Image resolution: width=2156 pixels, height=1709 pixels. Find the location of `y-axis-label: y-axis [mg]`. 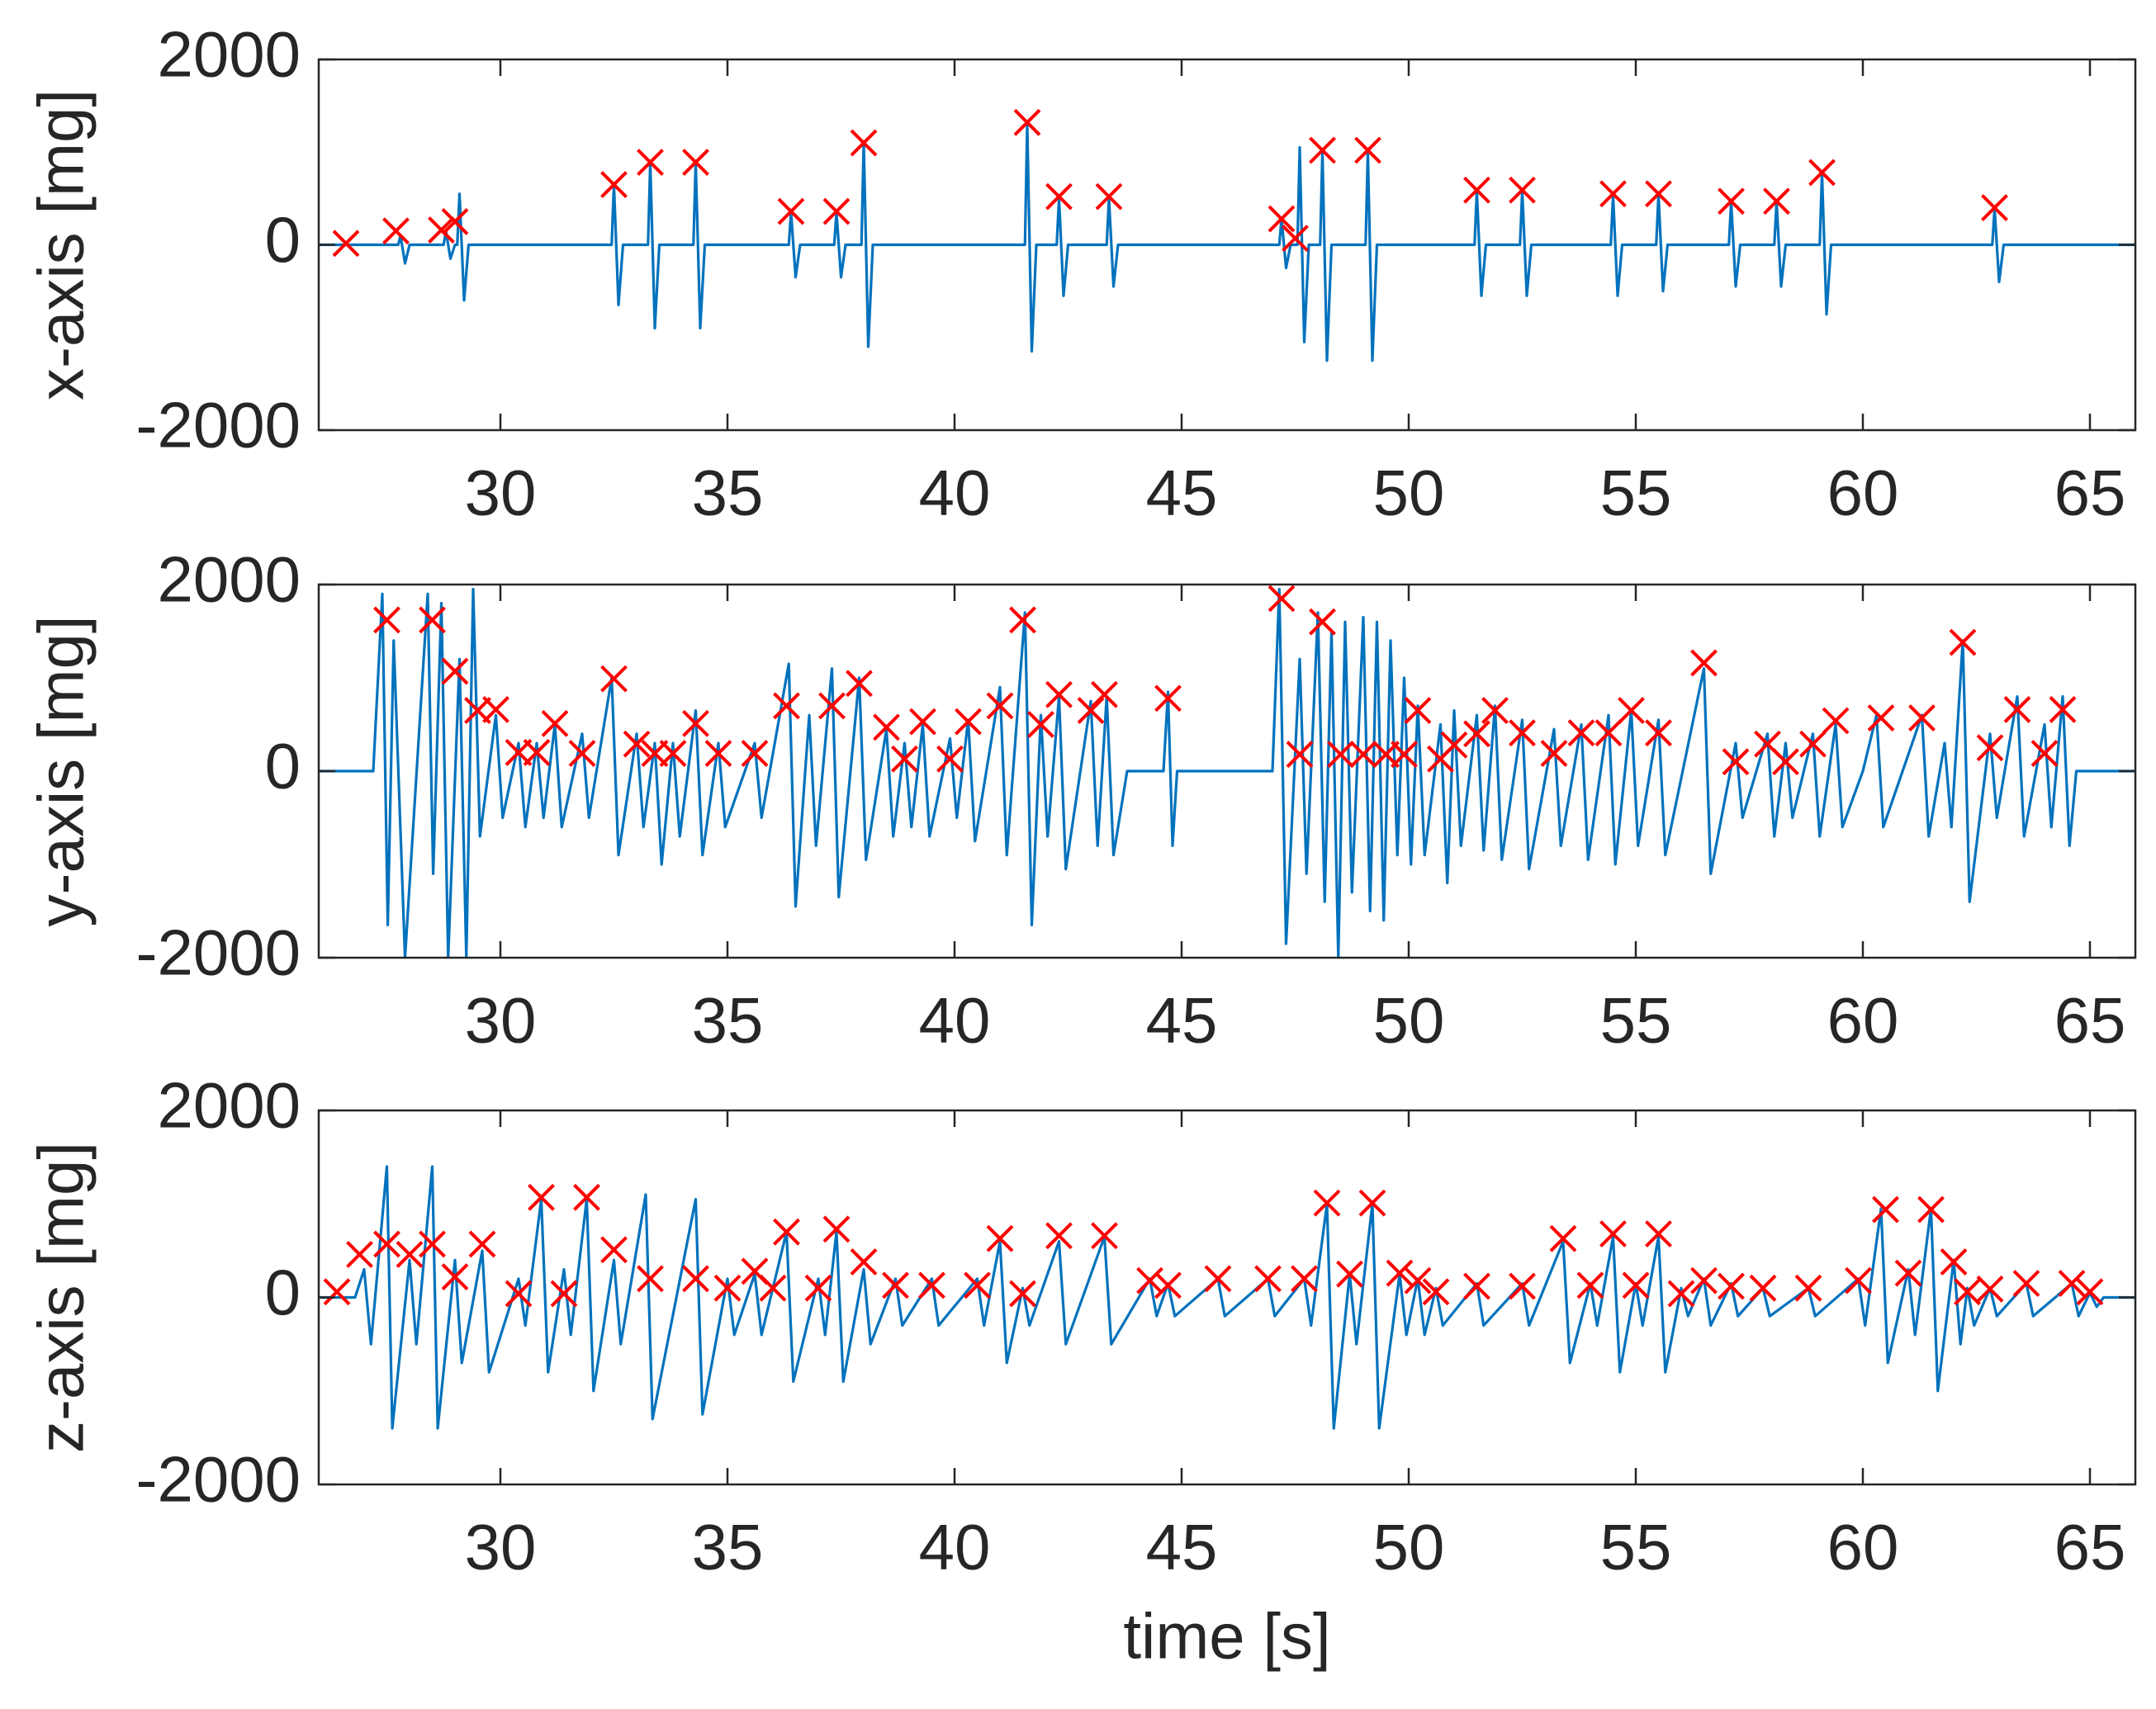

y-axis-label: y-axis [mg] is located at coordinates (61, 770).